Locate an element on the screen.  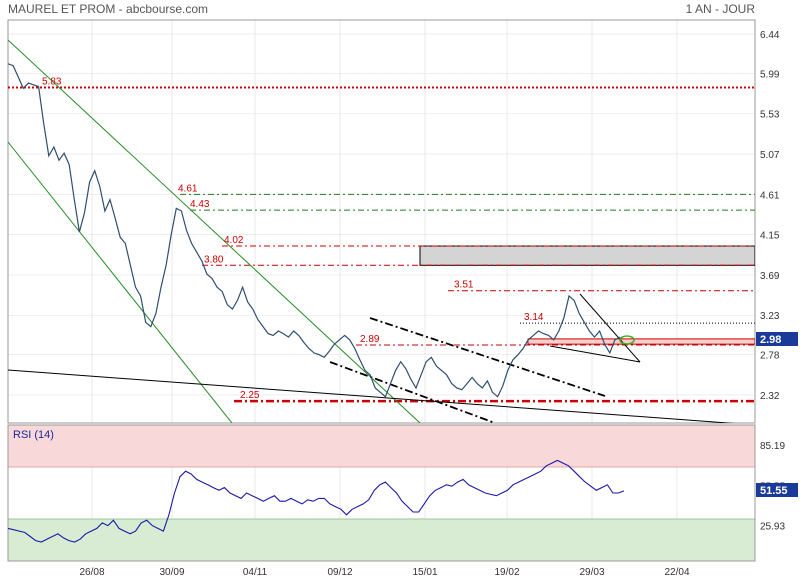
resistance-zone is located at coordinates (587, 255).